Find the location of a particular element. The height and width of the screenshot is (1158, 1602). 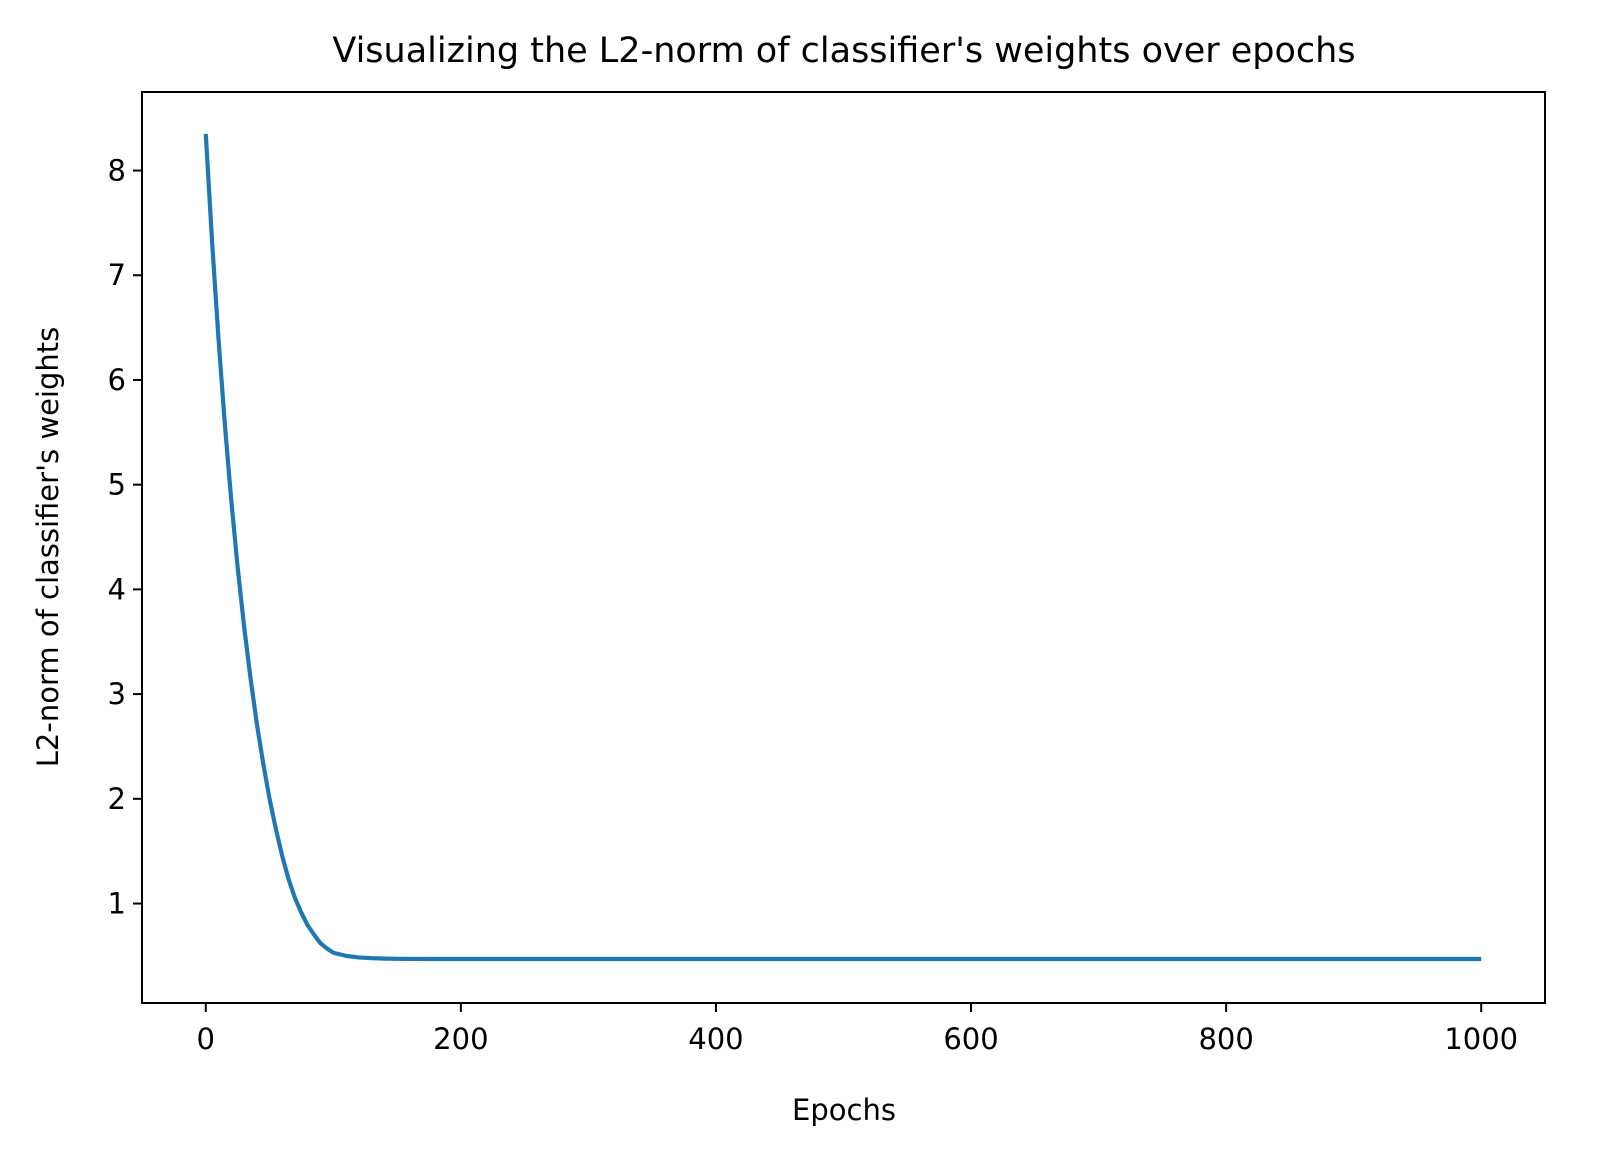

y-tick-label: 4 is located at coordinates (117, 589).